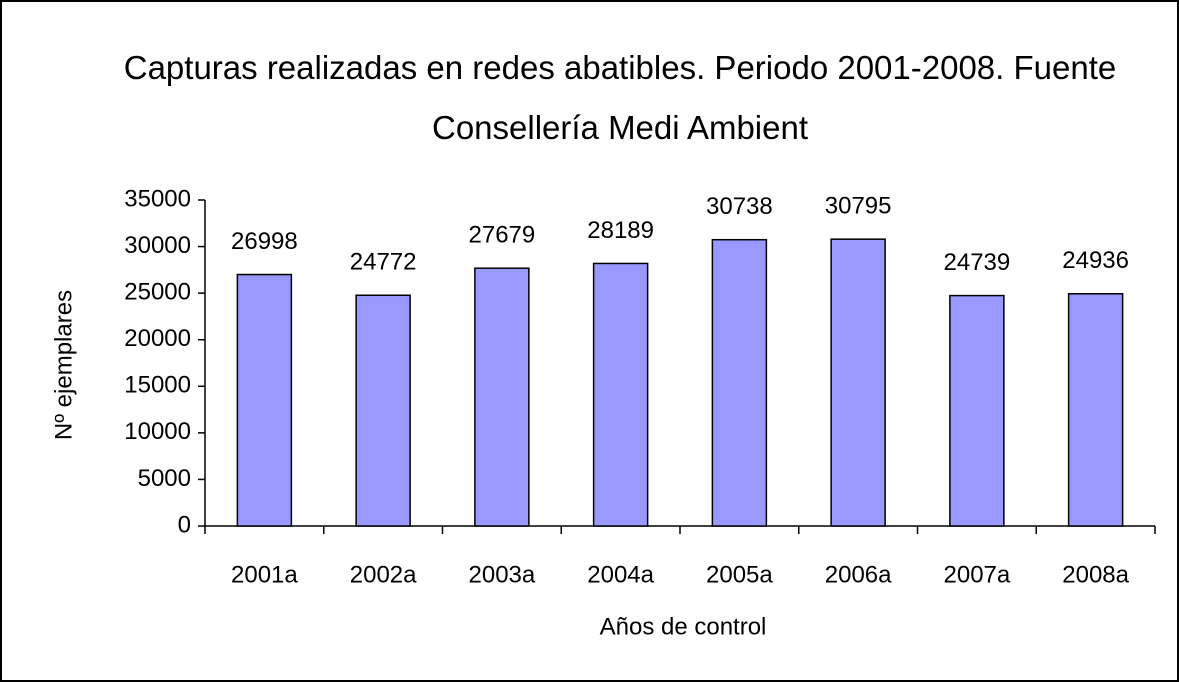 This screenshot has width=1179, height=682. I want to click on x-tick-label: 2007a, so click(977, 574).